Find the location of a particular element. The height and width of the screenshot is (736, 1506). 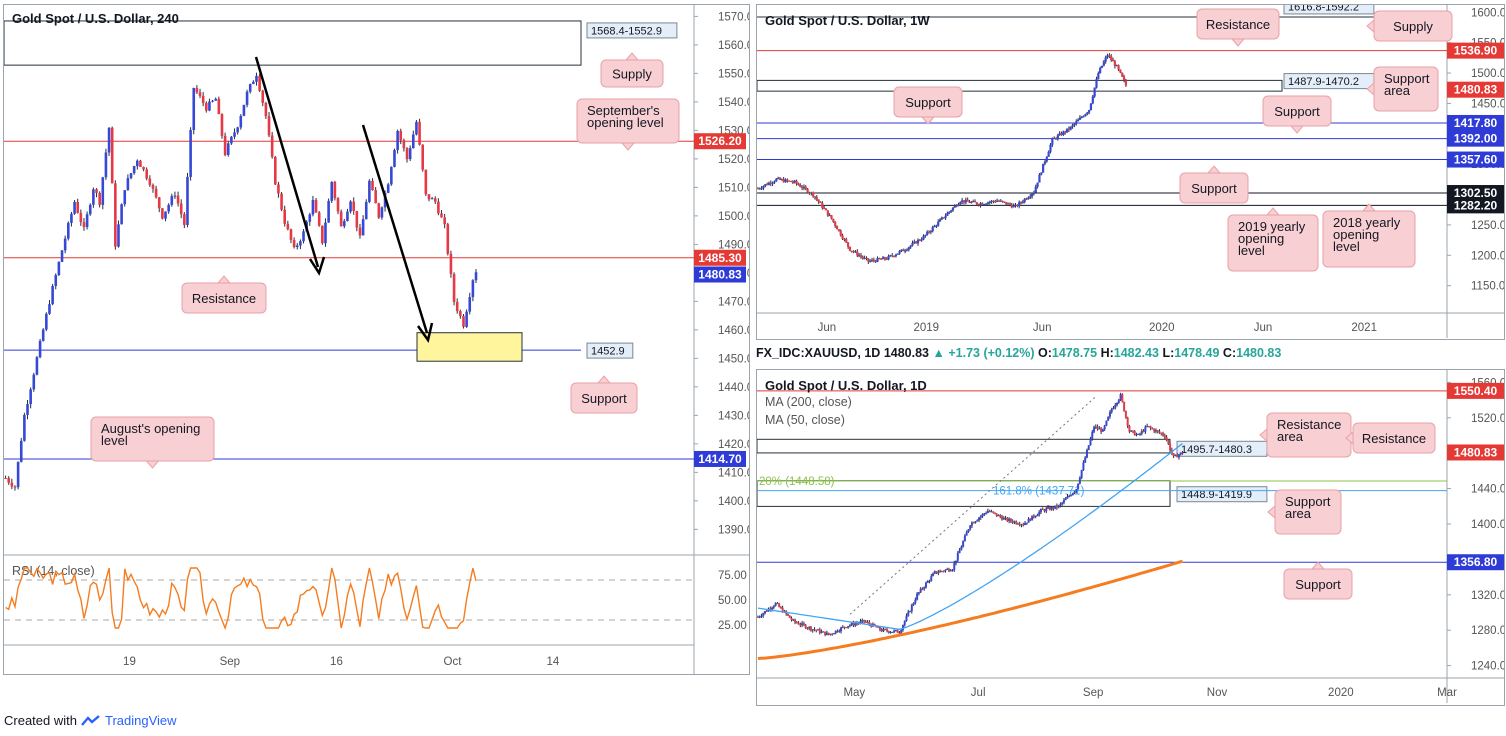

footer-brand: TradingView is located at coordinates (140, 720).